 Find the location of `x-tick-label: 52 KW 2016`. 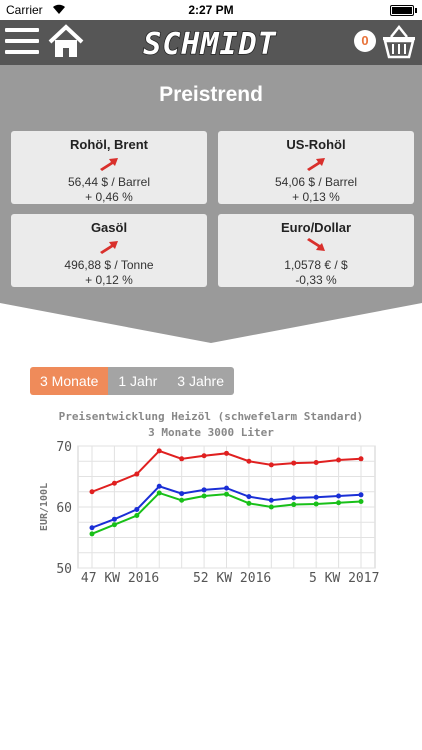

x-tick-label: 52 KW 2016 is located at coordinates (232, 578).